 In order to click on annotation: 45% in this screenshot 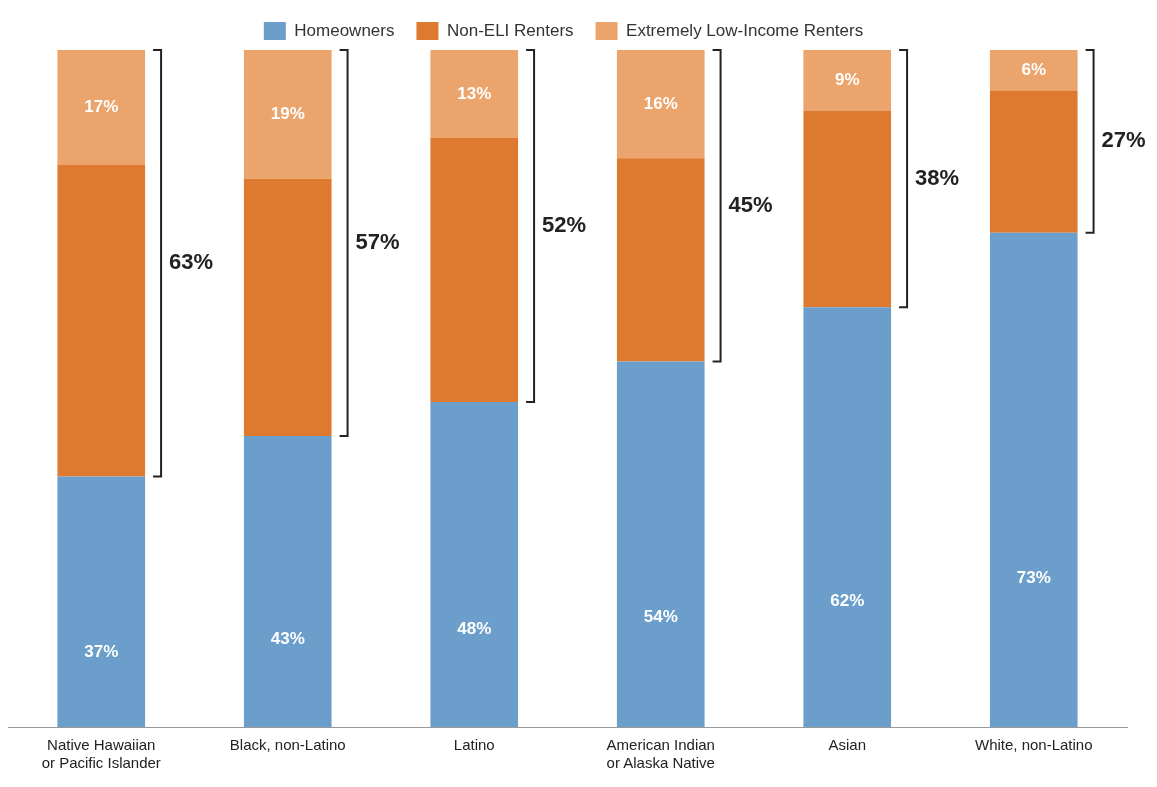, I will do `click(750, 204)`.